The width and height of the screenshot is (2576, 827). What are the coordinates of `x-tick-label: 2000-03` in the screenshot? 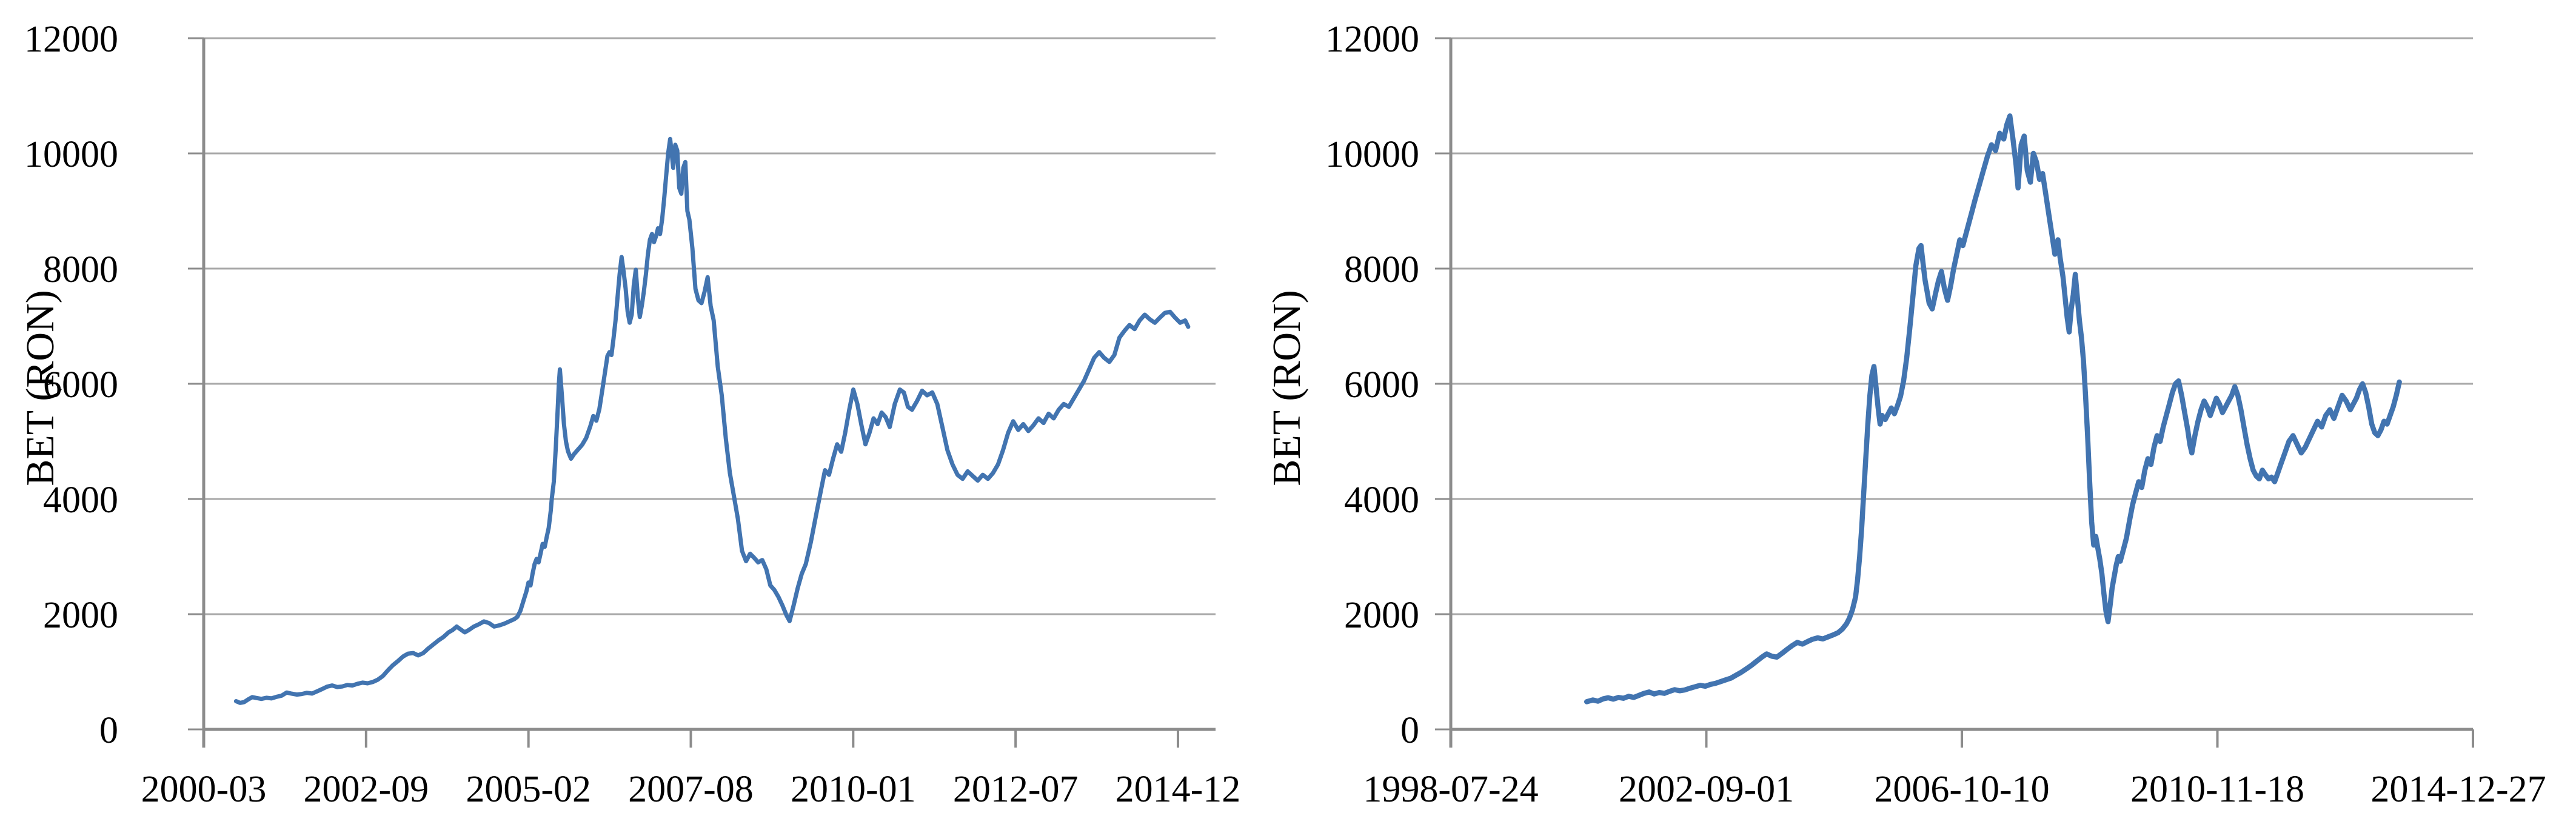 It's located at (204, 789).